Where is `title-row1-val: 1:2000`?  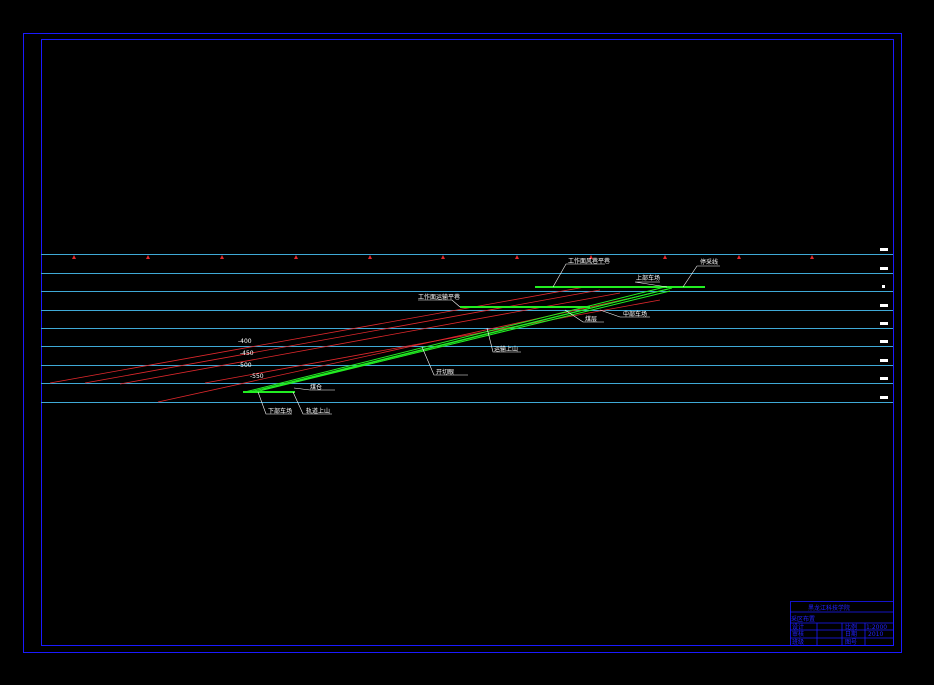 title-row1-val: 1:2000 is located at coordinates (876, 627).